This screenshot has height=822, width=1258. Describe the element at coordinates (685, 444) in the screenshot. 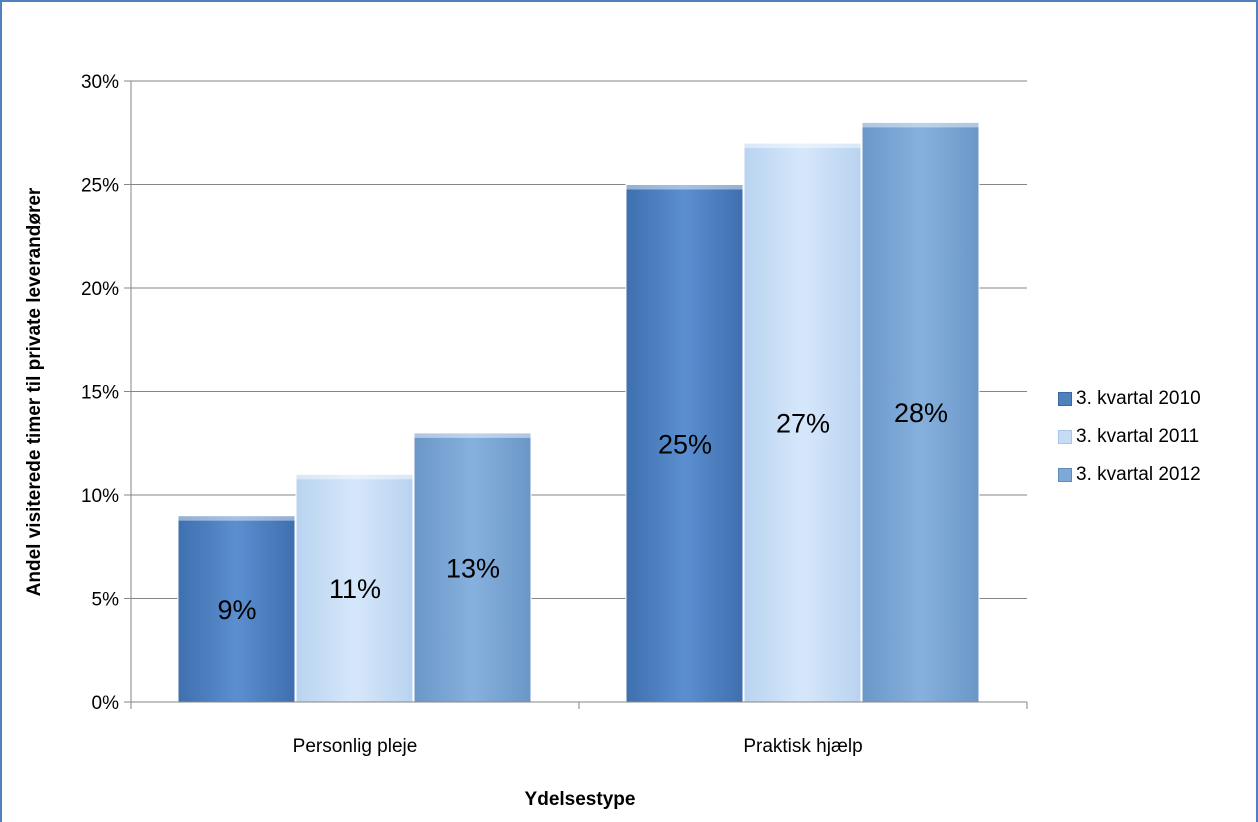

I see `data-label: 25%` at that location.